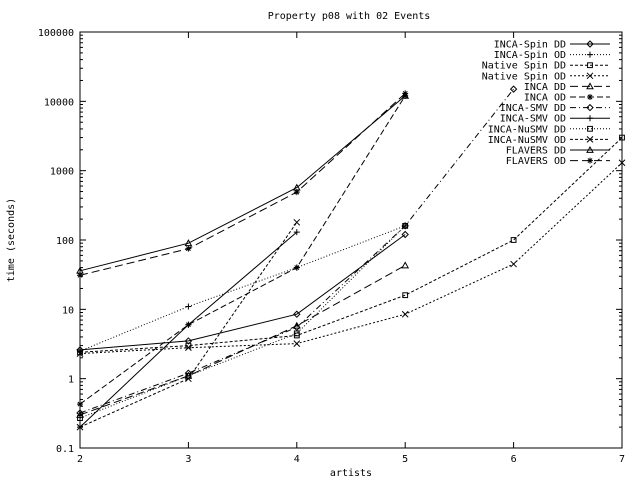 The height and width of the screenshot is (480, 640). I want to click on y-tick-label: 0.1, so click(65, 449).